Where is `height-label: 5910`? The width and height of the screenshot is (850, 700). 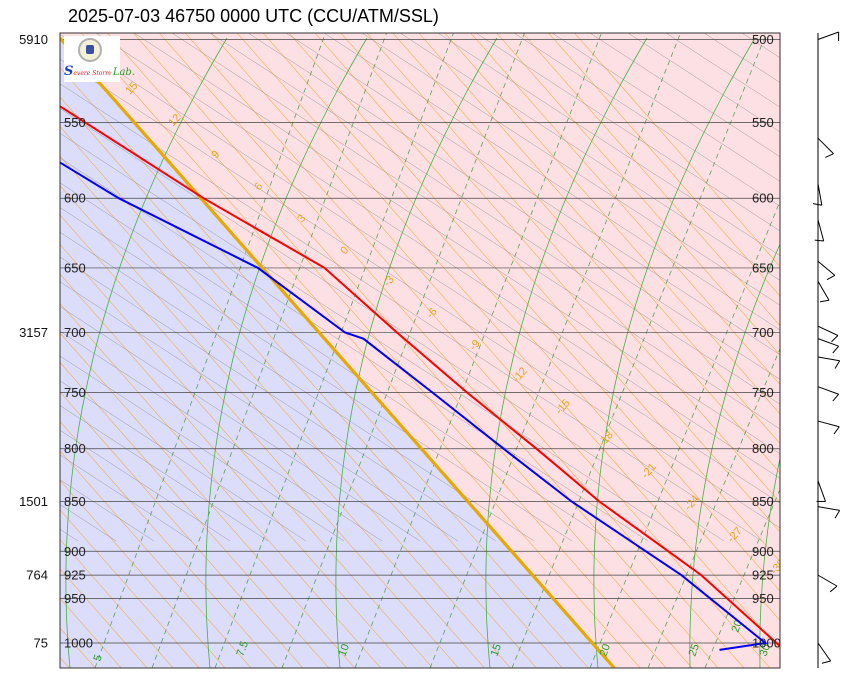
height-label: 5910 is located at coordinates (33, 39).